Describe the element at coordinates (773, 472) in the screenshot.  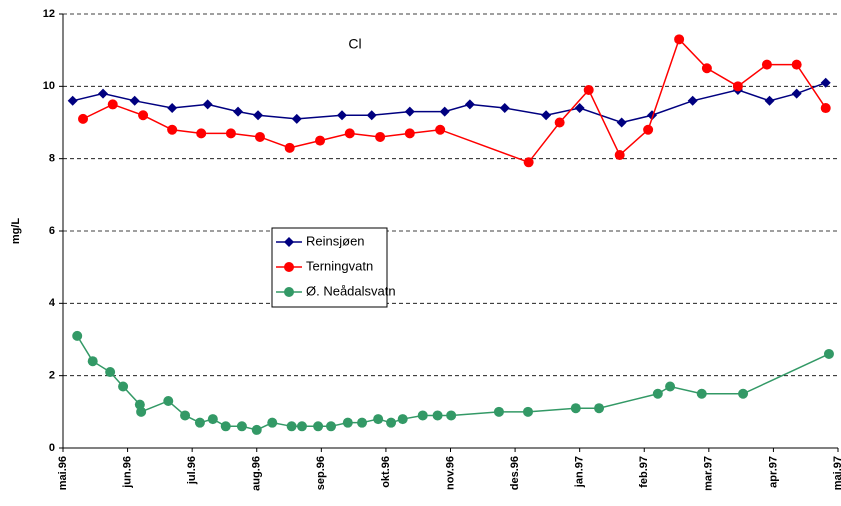
I see `x-tick-label: apr.97` at that location.